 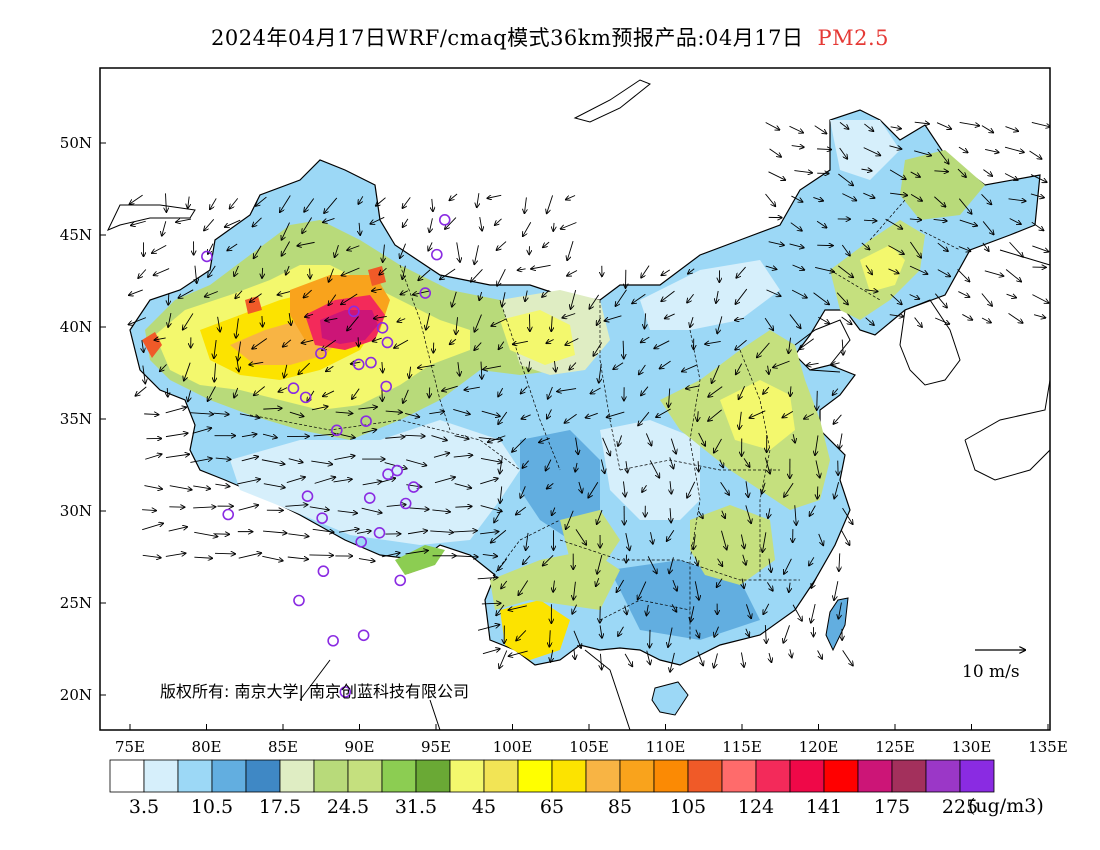 What do you see at coordinates (283, 747) in the screenshot?
I see `lon-tick-label: 85E` at bounding box center [283, 747].